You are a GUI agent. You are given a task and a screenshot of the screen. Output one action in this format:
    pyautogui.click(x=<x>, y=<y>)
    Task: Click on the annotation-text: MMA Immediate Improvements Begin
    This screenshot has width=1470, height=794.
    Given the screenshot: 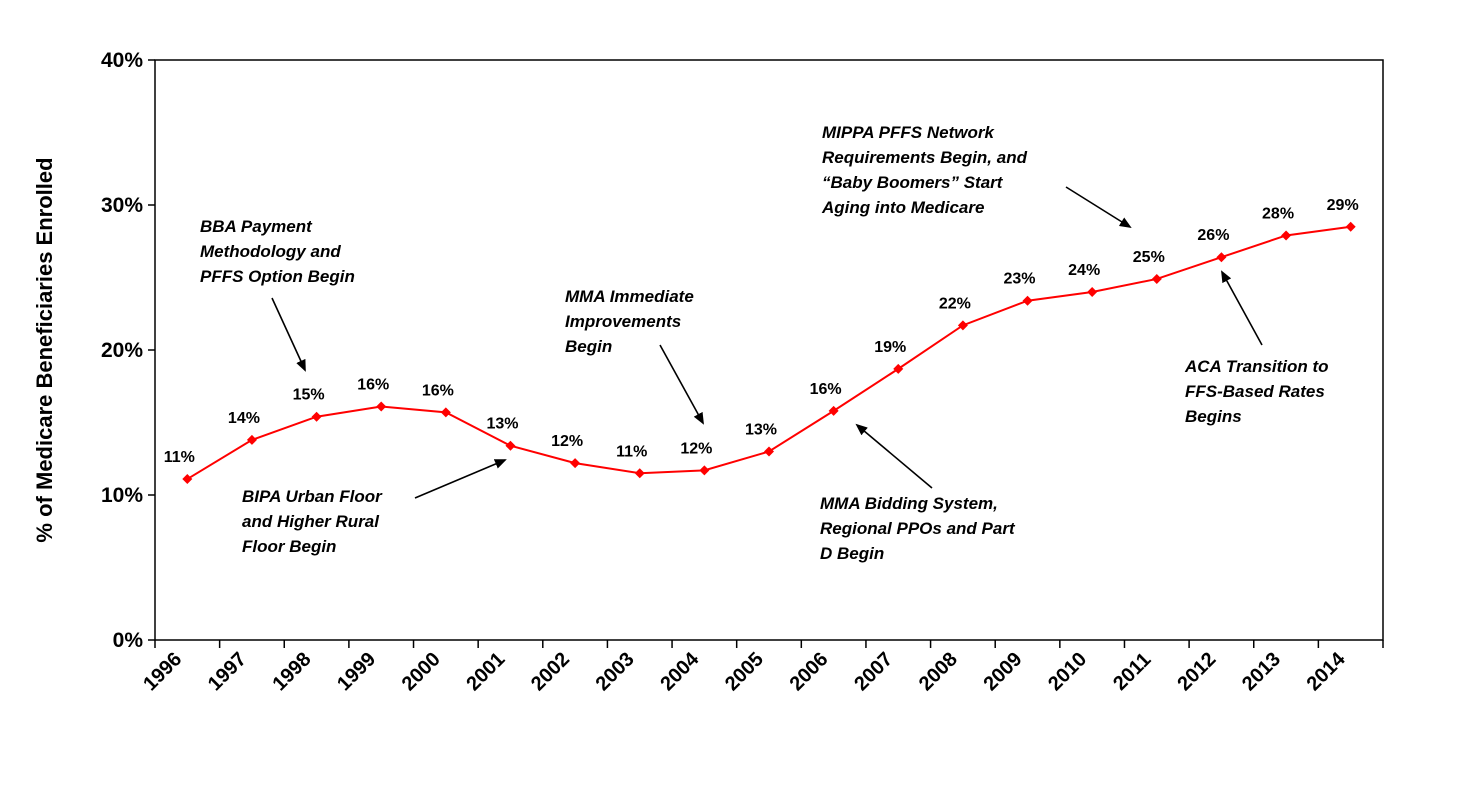 What is the action you would take?
    pyautogui.click(x=629, y=321)
    